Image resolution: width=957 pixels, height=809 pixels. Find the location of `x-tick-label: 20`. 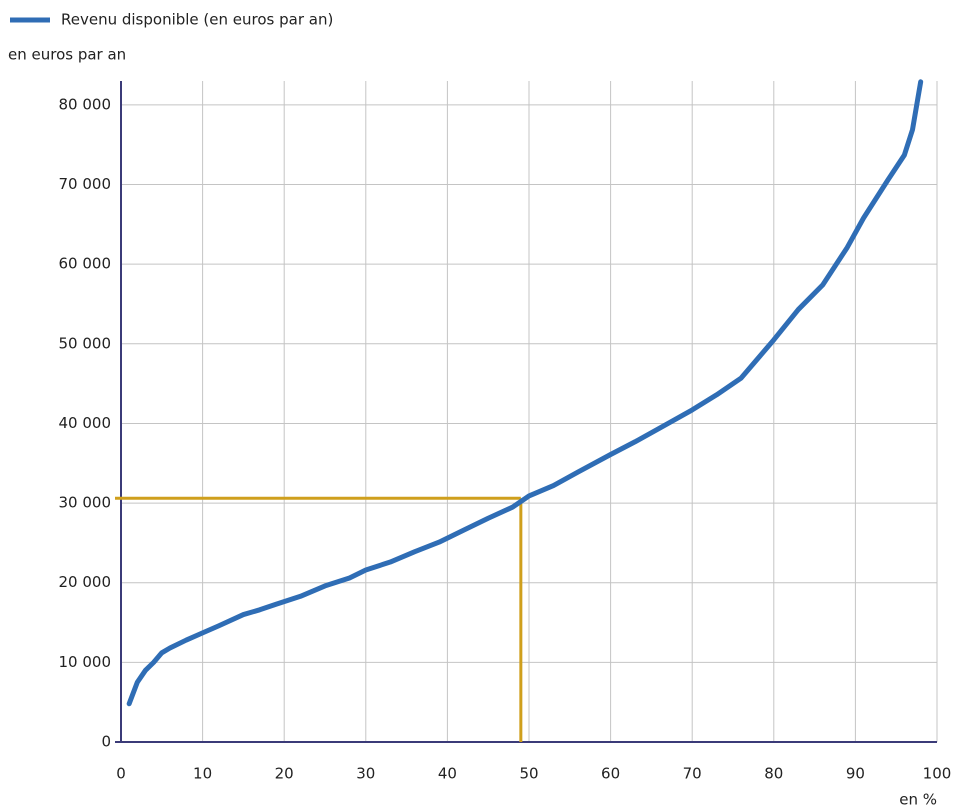

x-tick-label: 20 is located at coordinates (284, 774).